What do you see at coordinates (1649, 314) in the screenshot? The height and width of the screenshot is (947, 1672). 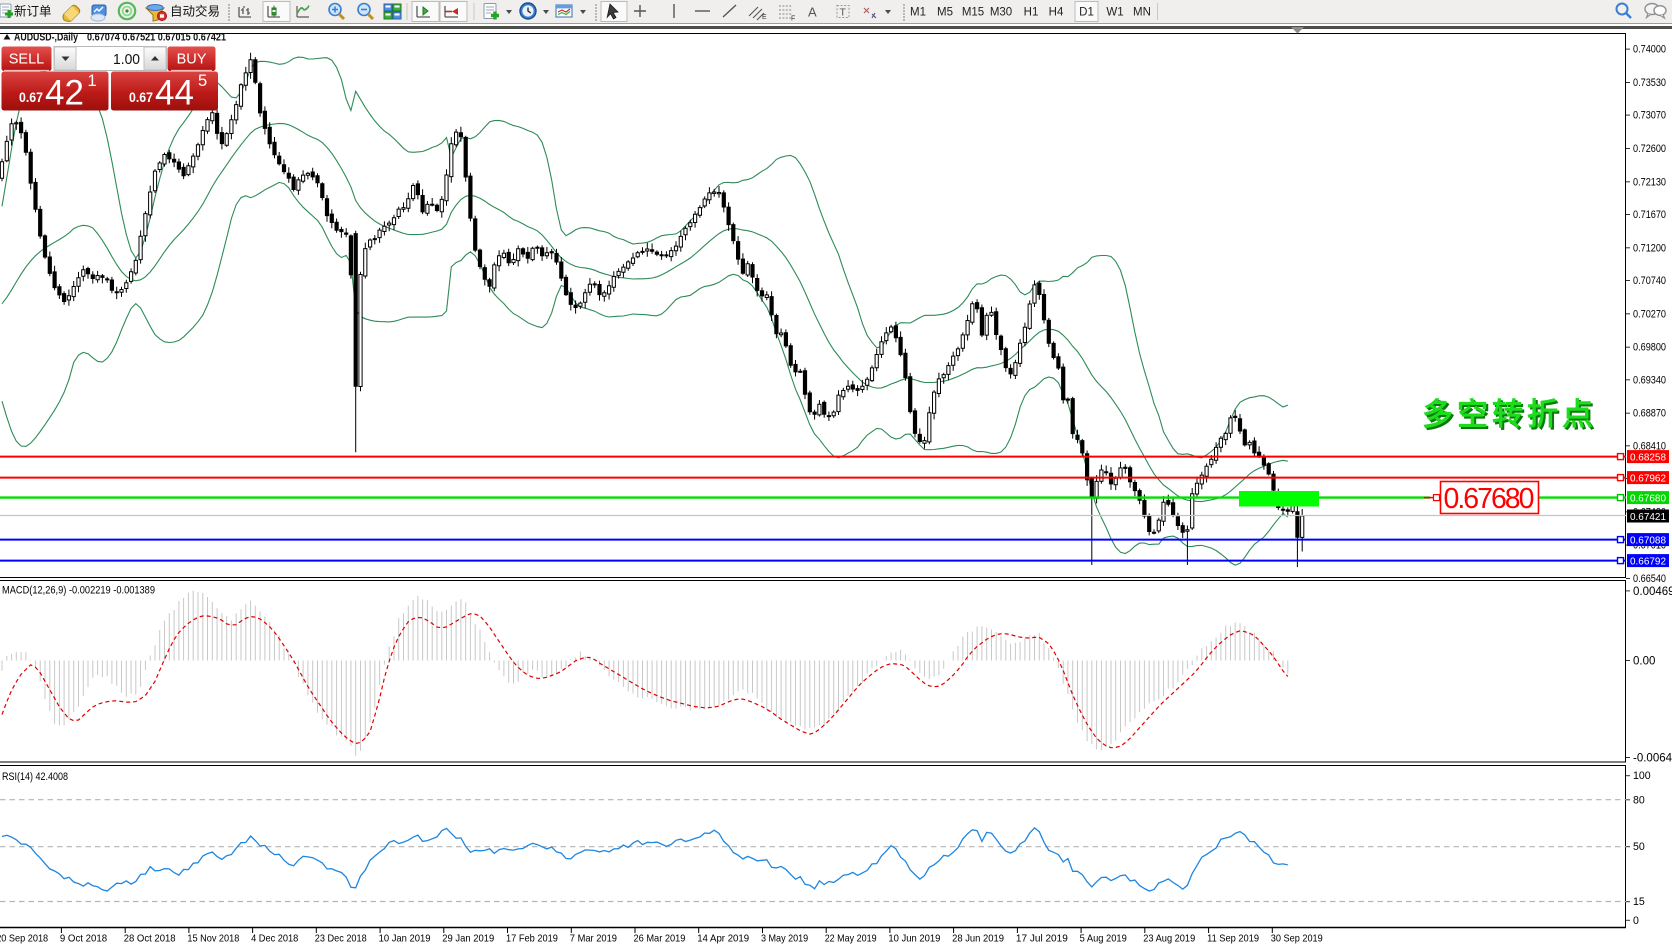 I see `svg-text: 0.70270` at bounding box center [1649, 314].